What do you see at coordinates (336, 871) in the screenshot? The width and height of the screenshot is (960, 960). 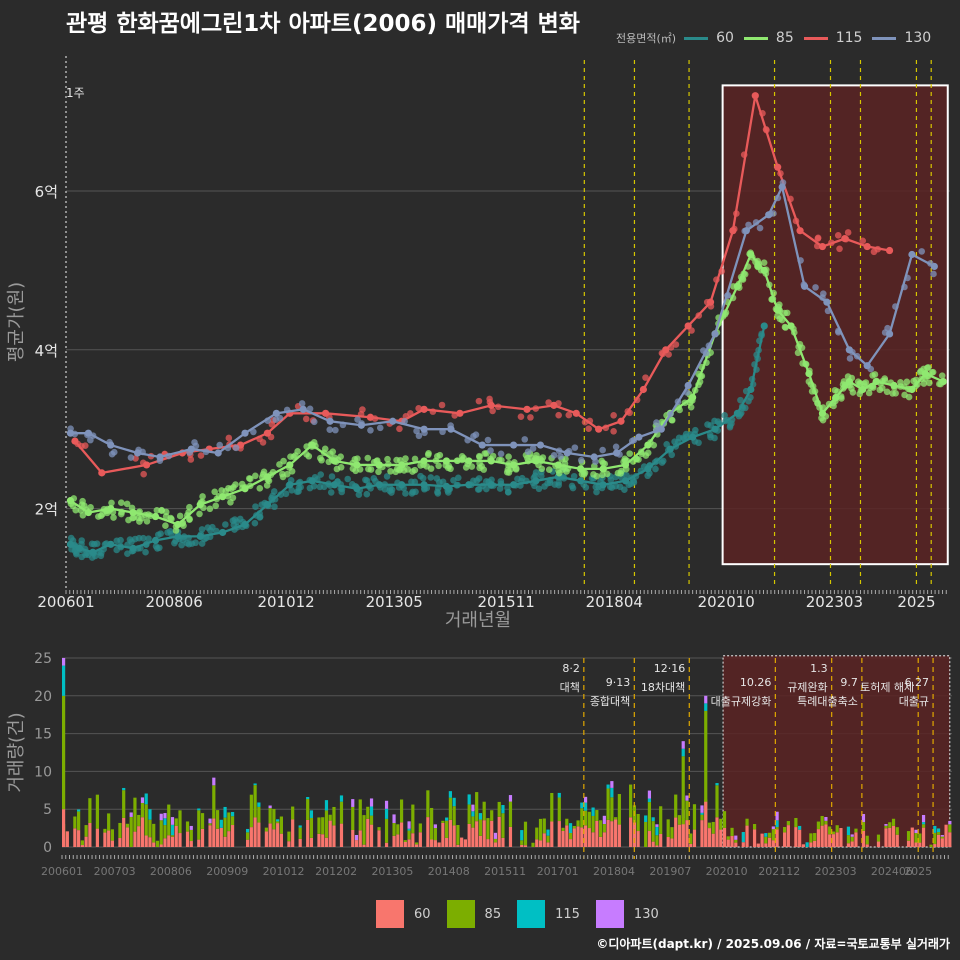 I see `x-tick-label: 201202` at bounding box center [336, 871].